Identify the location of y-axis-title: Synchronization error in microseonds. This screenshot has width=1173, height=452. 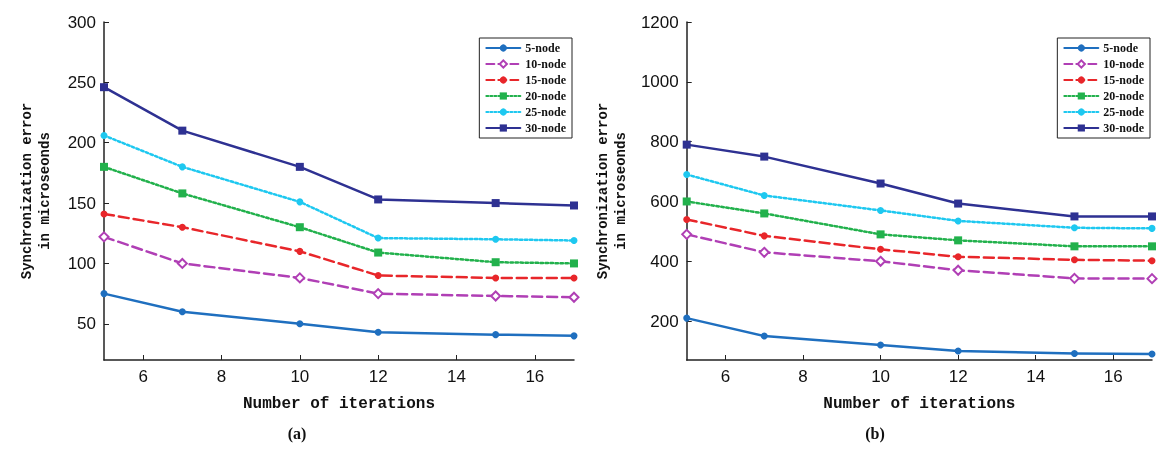
(36, 191).